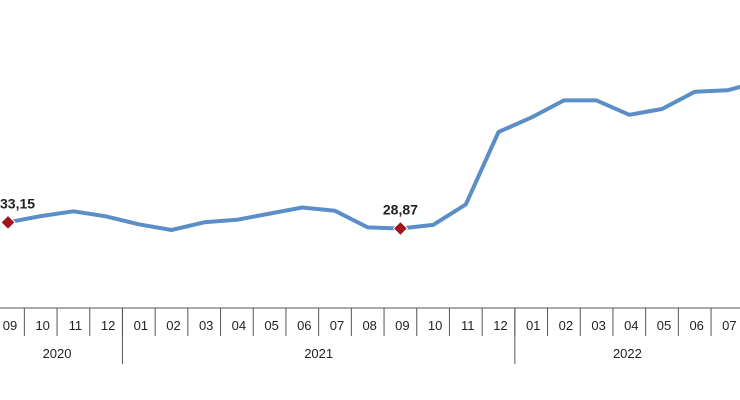  What do you see at coordinates (318, 353) in the screenshot?
I see `year-label: 2021` at bounding box center [318, 353].